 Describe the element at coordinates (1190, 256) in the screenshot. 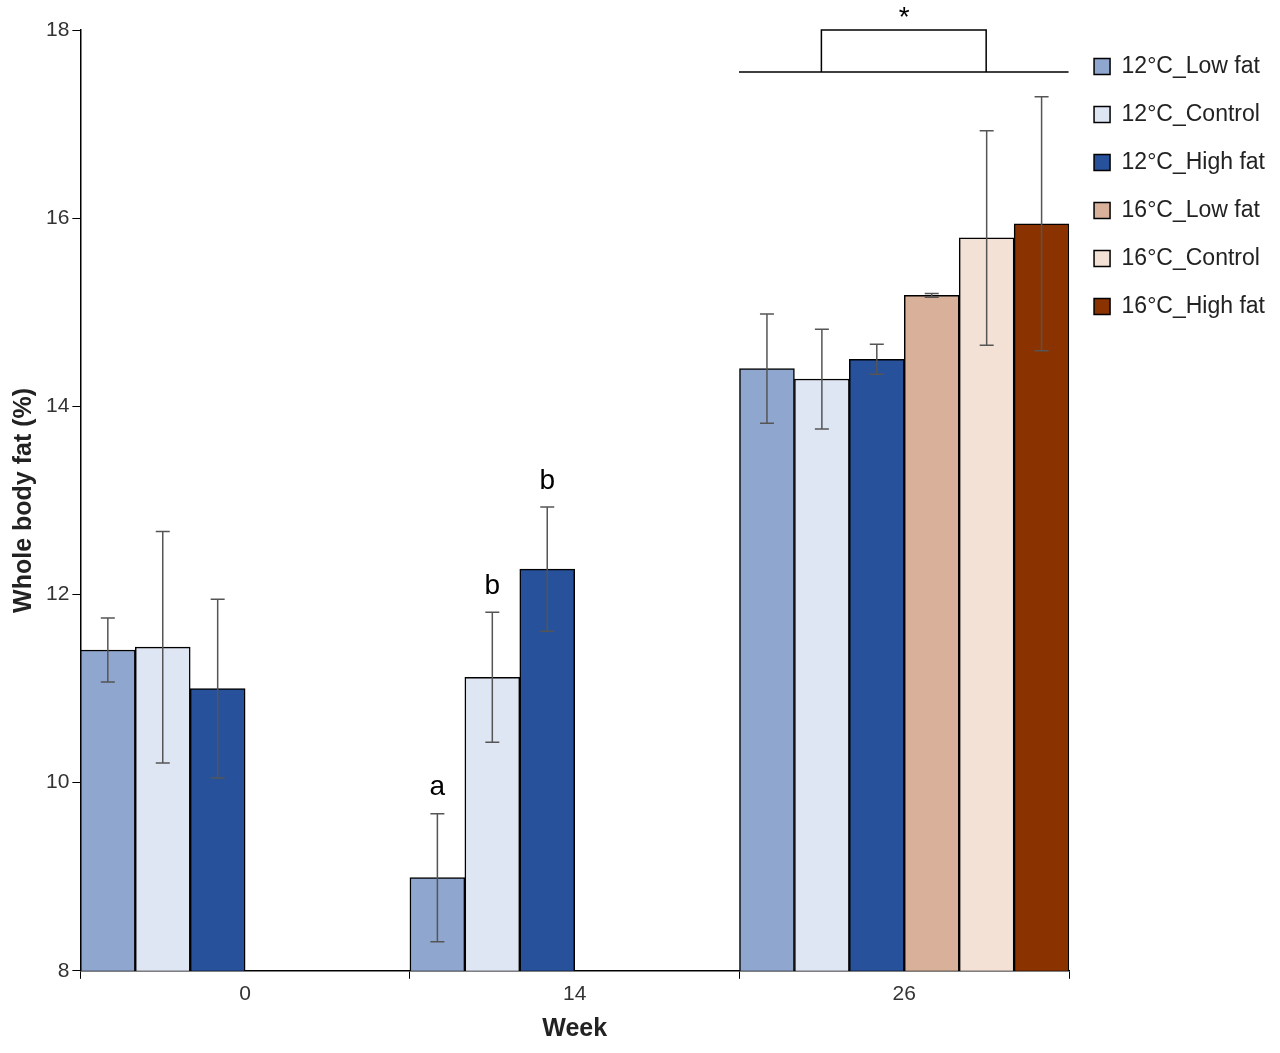

I see `legend-label: 16°C_Control` at that location.